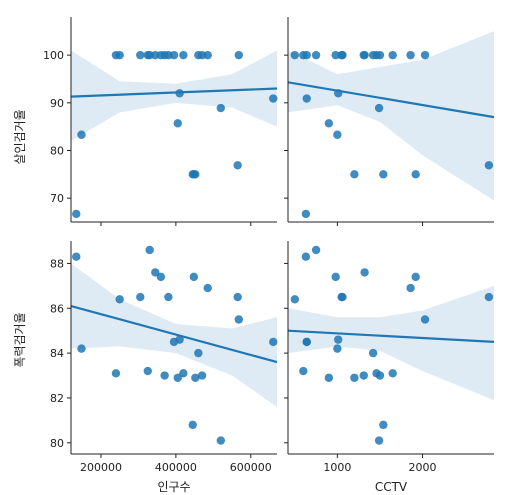 Image resolution: width=509 pixels, height=495 pixels. I want to click on confidence-band-r1-c1, so click(391, 343).